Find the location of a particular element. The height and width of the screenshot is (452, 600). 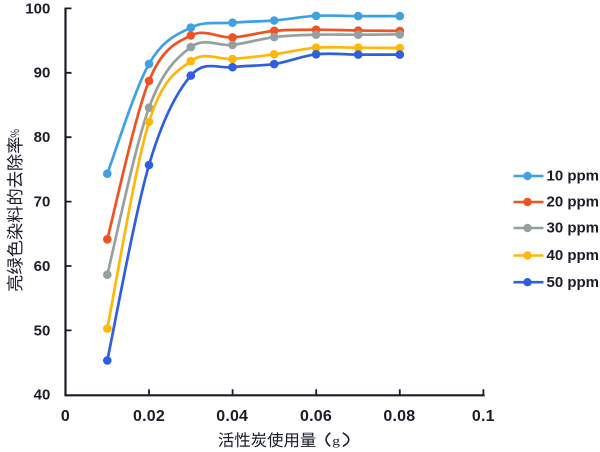

svg-text: 50 ppm is located at coordinates (573, 282).